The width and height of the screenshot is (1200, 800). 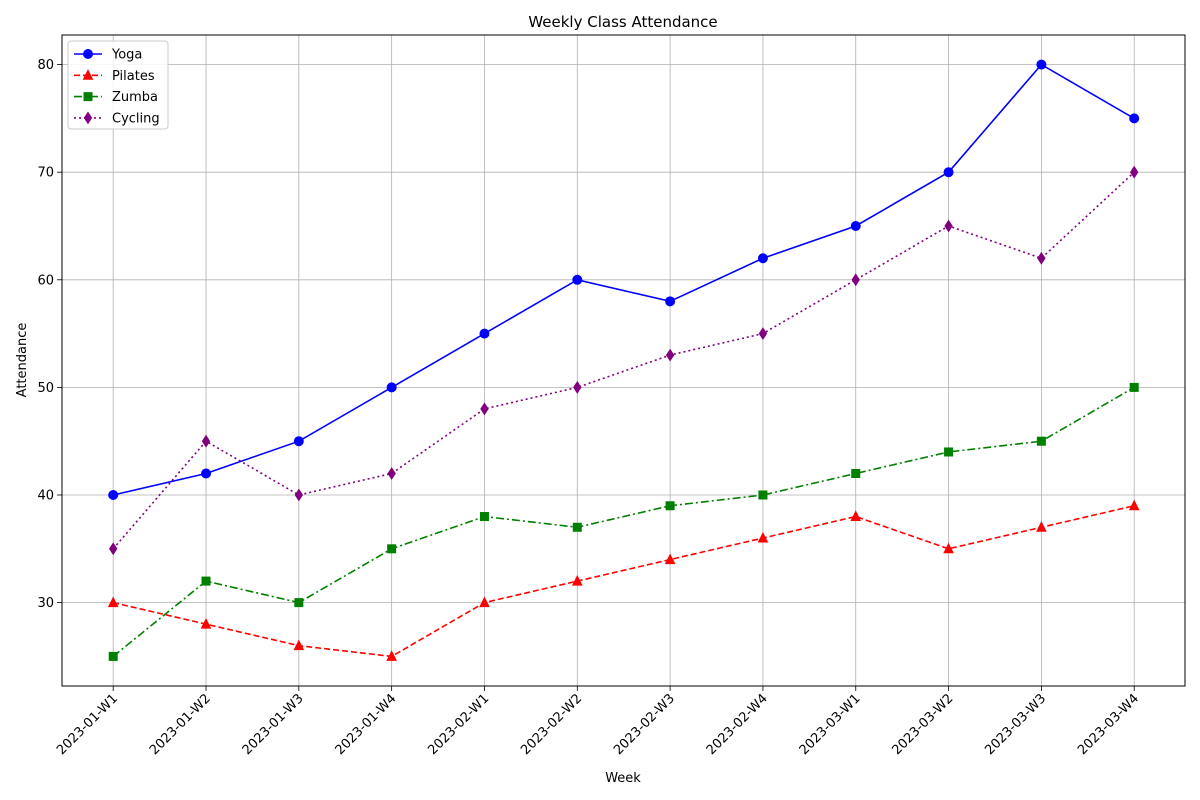 What do you see at coordinates (45, 280) in the screenshot?
I see `y-tick-label: 60` at bounding box center [45, 280].